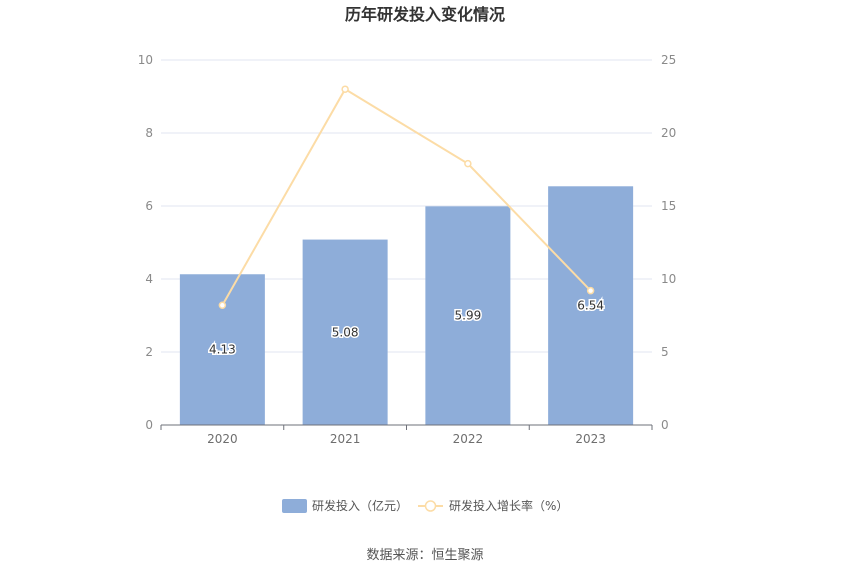 Image resolution: width=850 pixels, height=575 pixels. Describe the element at coordinates (149, 279) in the screenshot. I see `y-left-tick-label: 4` at that location.